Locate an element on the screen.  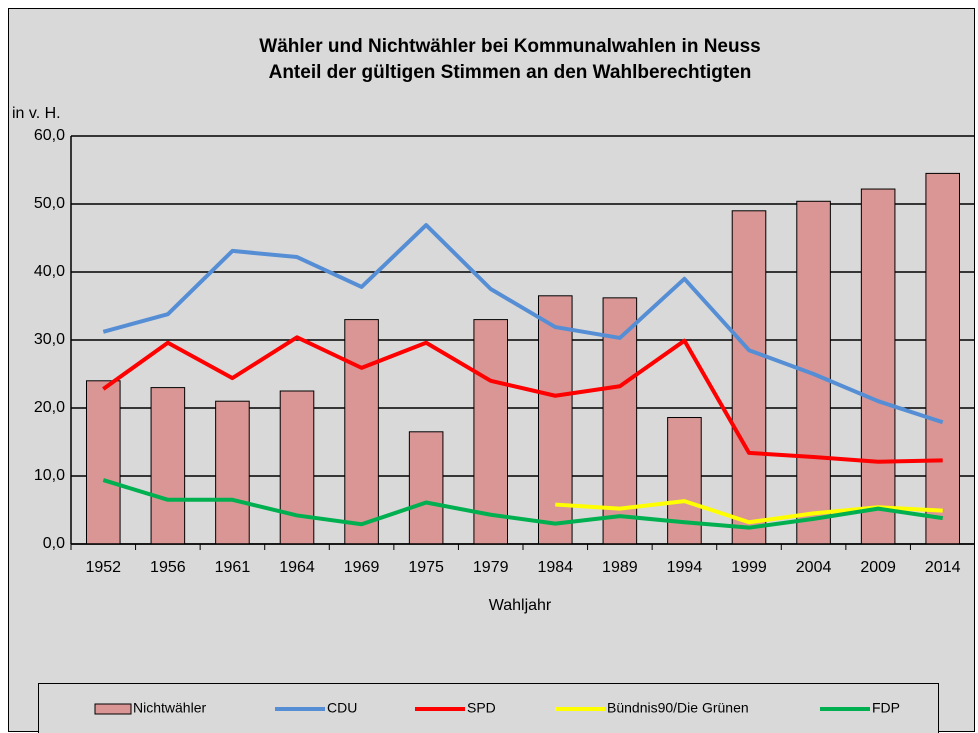
y-tick-label: 20,0 is located at coordinates (49, 407).